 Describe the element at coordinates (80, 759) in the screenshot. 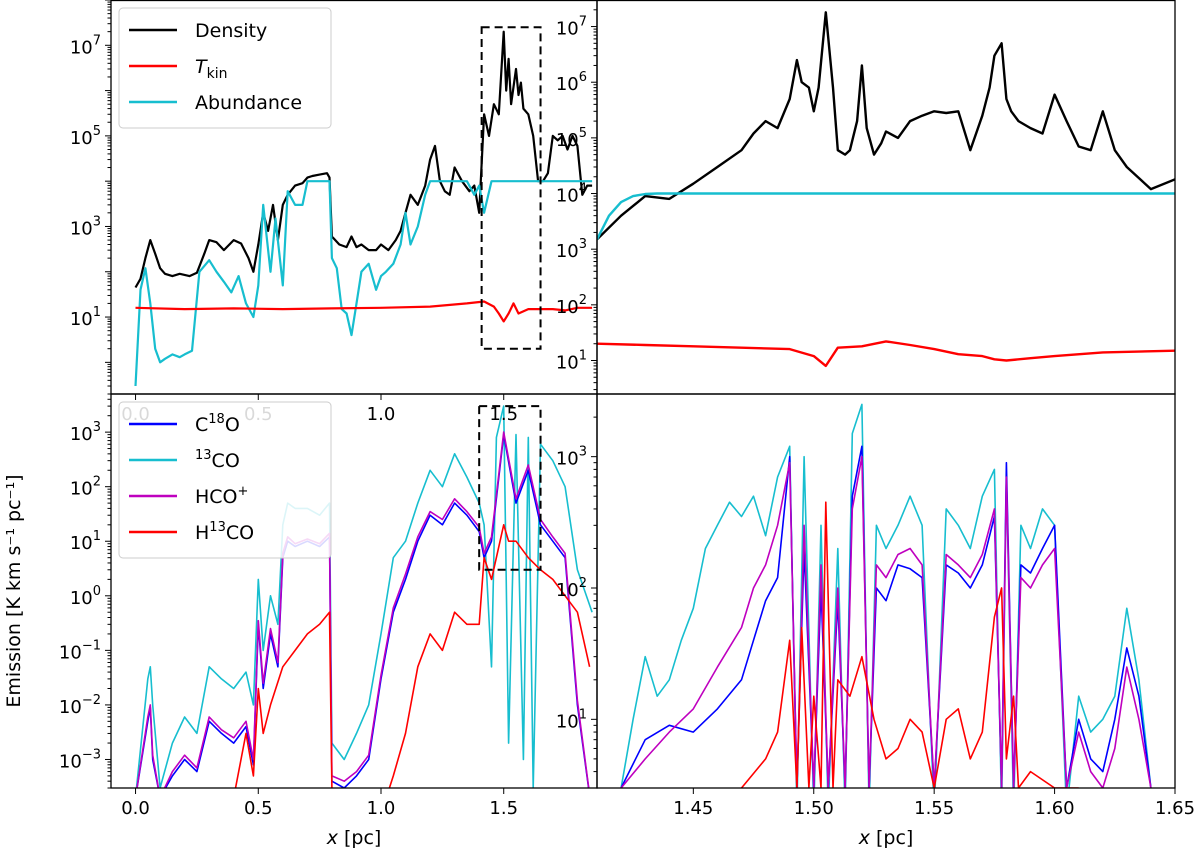

I see `y-tick-label: 10⁻³` at that location.